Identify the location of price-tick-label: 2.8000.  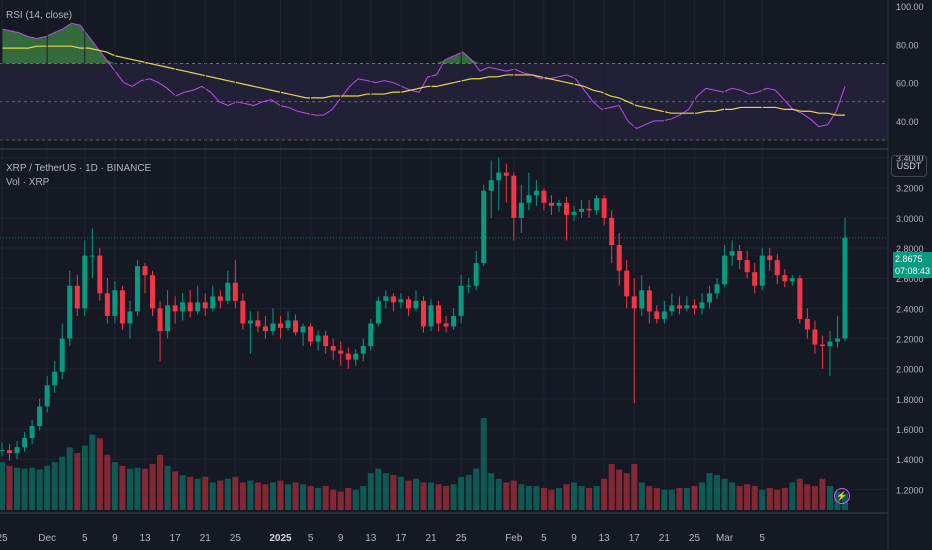
(910, 249).